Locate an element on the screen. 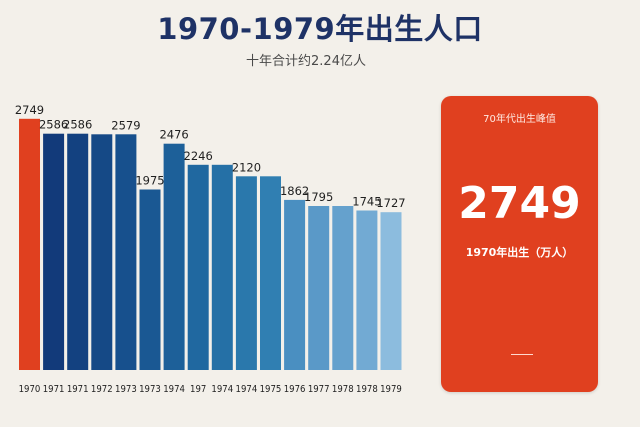 This screenshot has height=427, width=640. peak-label: 70年代出生峰值 is located at coordinates (519, 119).